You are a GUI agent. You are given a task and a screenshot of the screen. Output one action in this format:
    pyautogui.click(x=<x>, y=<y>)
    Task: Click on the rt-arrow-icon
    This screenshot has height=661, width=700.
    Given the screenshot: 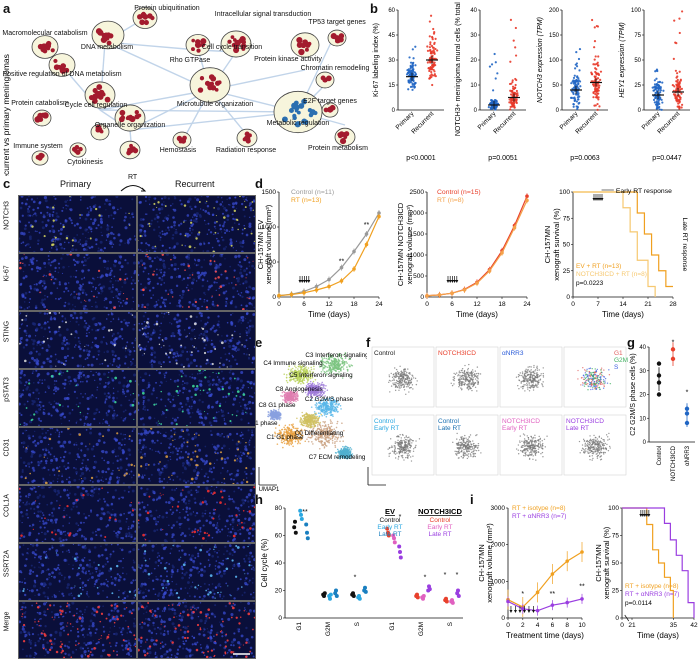 What is the action you would take?
    pyautogui.click(x=133, y=188)
    